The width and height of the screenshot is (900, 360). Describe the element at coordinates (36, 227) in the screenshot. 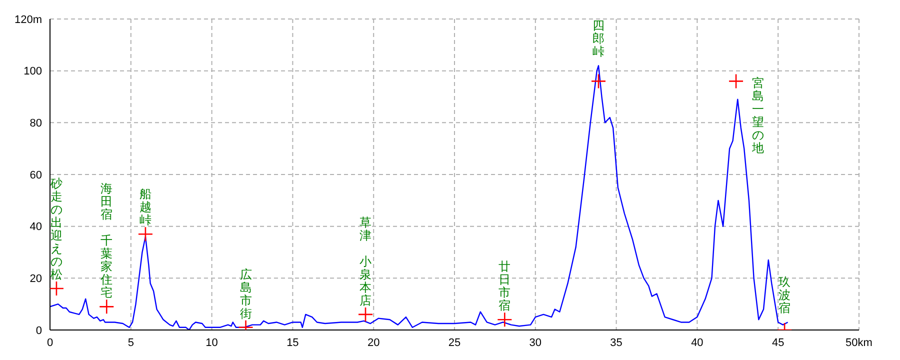

I see `y-tick-label: 40` at that location.